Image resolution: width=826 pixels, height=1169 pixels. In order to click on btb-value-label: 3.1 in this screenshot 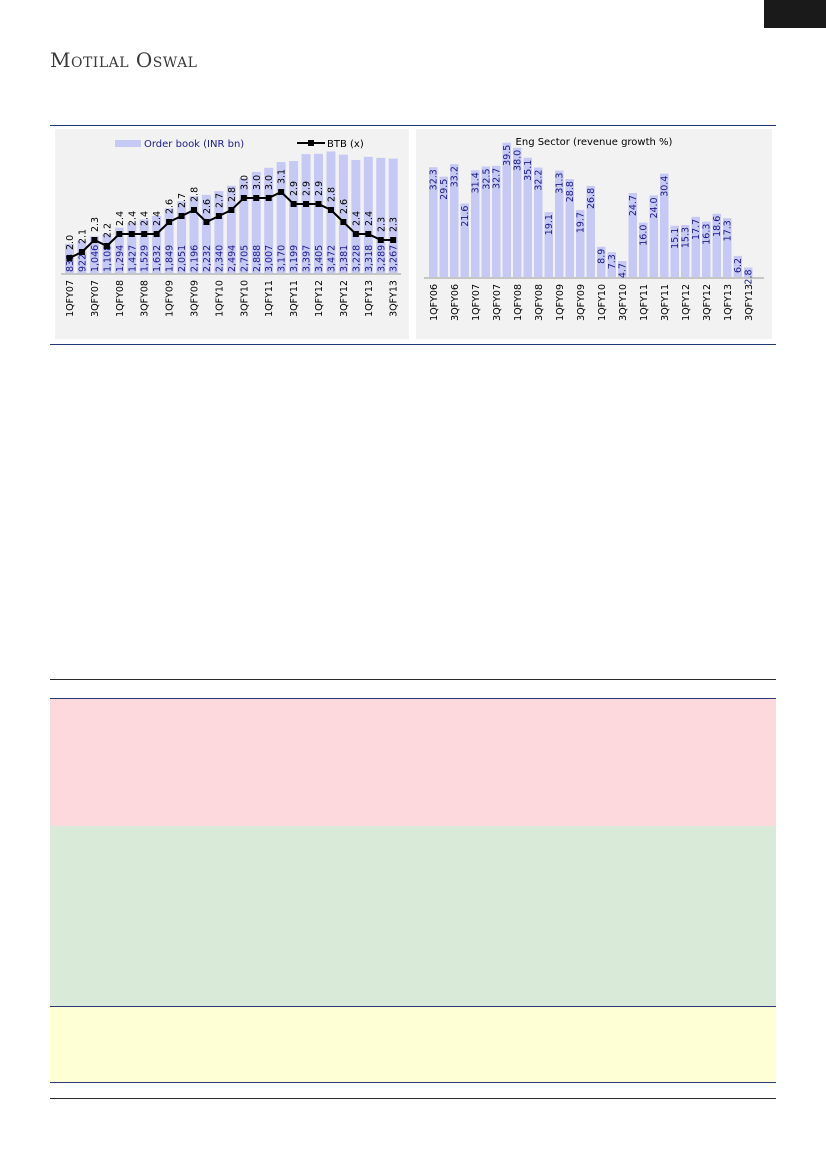, I will do `click(282, 176)`.